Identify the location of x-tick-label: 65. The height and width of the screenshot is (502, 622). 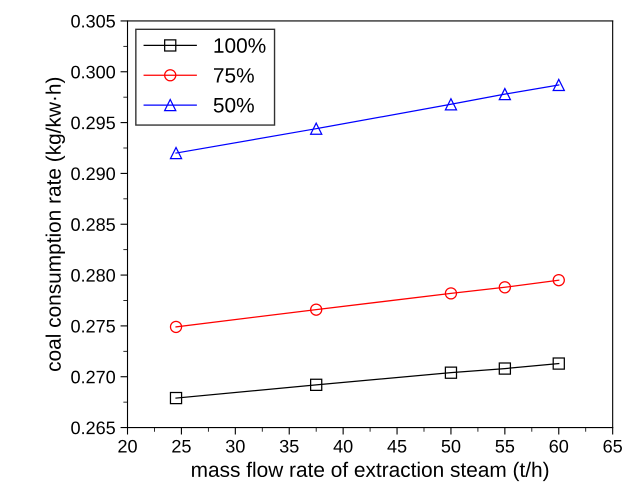
(613, 446).